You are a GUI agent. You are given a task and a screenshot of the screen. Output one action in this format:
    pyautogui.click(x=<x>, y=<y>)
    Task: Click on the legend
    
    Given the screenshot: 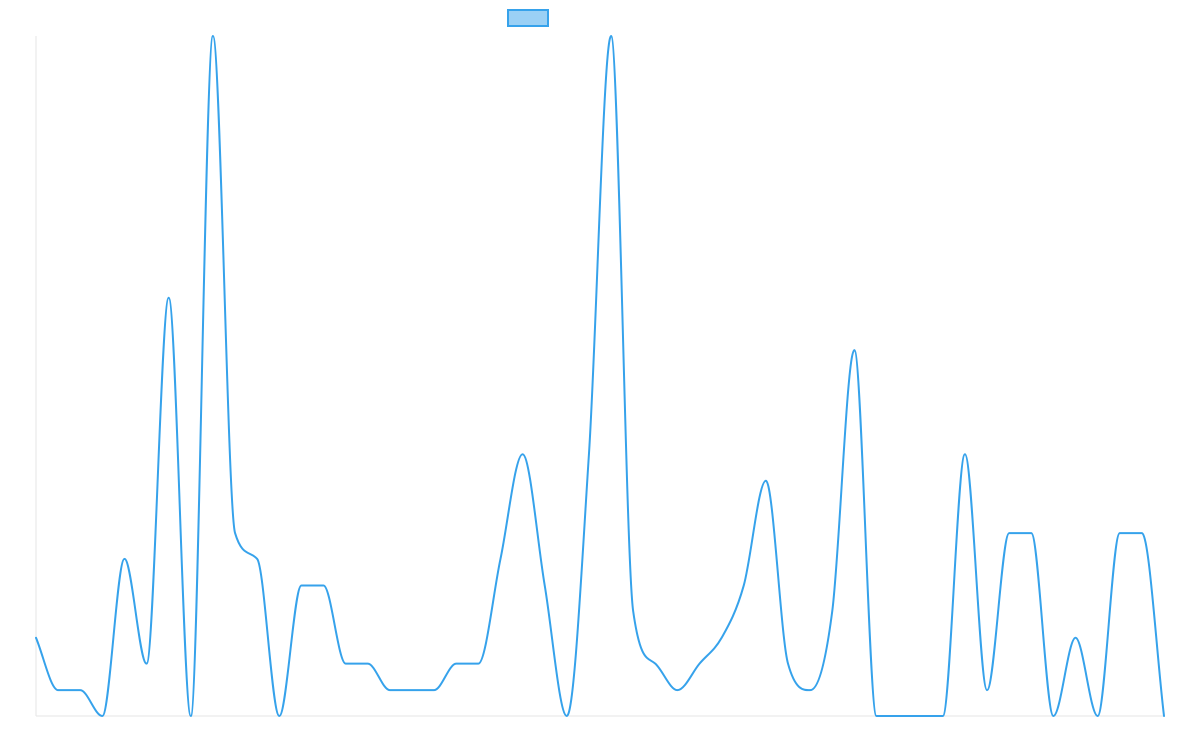 What is the action you would take?
    pyautogui.click(x=528, y=18)
    